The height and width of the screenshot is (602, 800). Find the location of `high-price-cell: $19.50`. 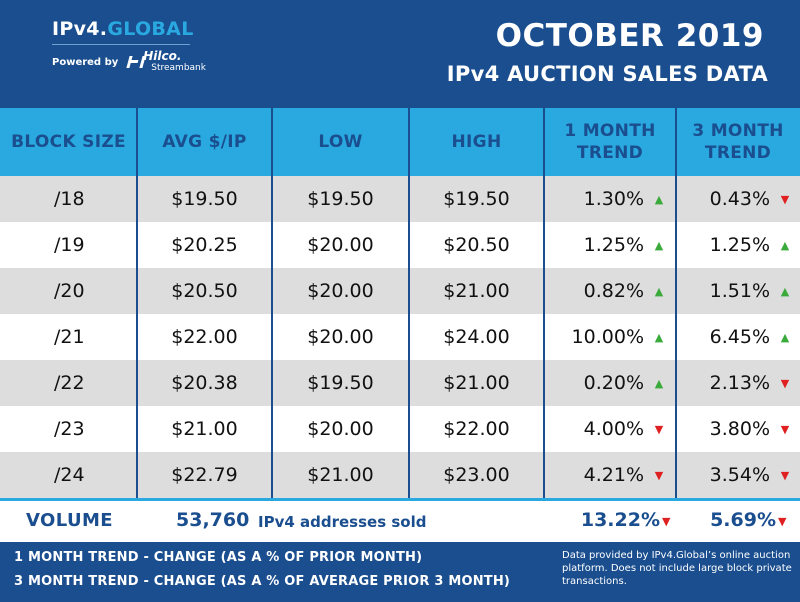

high-price-cell: $19.50 is located at coordinates (476, 199).